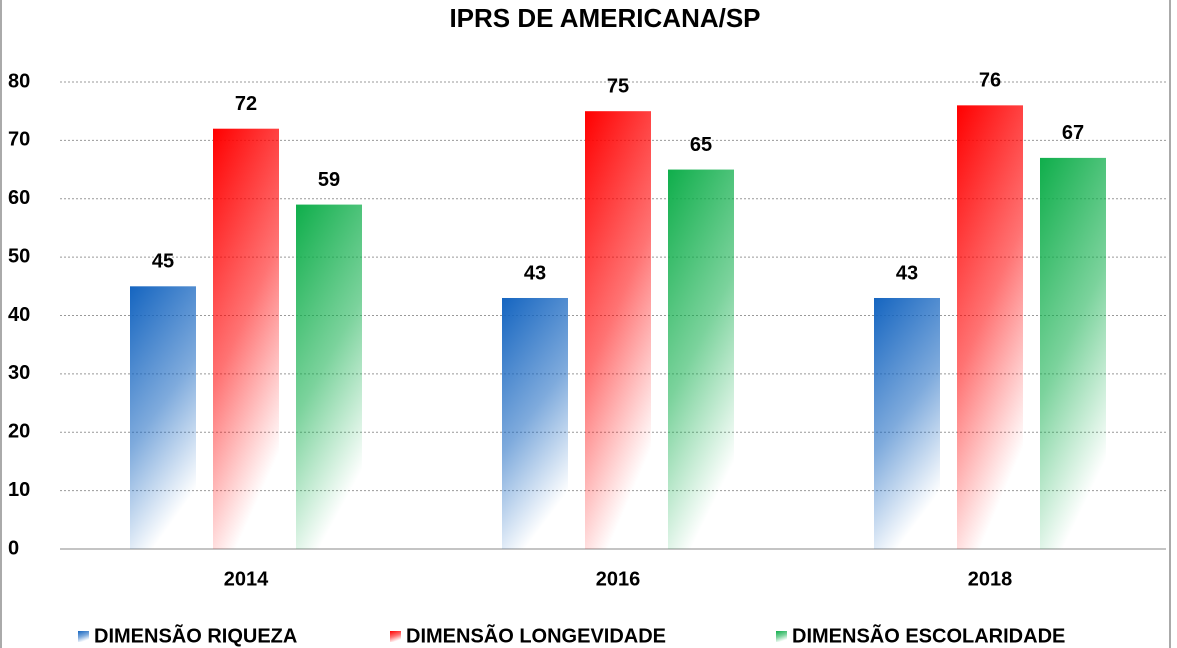 This screenshot has height=648, width=1177. What do you see at coordinates (1073, 133) in the screenshot?
I see `data-label: 67` at bounding box center [1073, 133].